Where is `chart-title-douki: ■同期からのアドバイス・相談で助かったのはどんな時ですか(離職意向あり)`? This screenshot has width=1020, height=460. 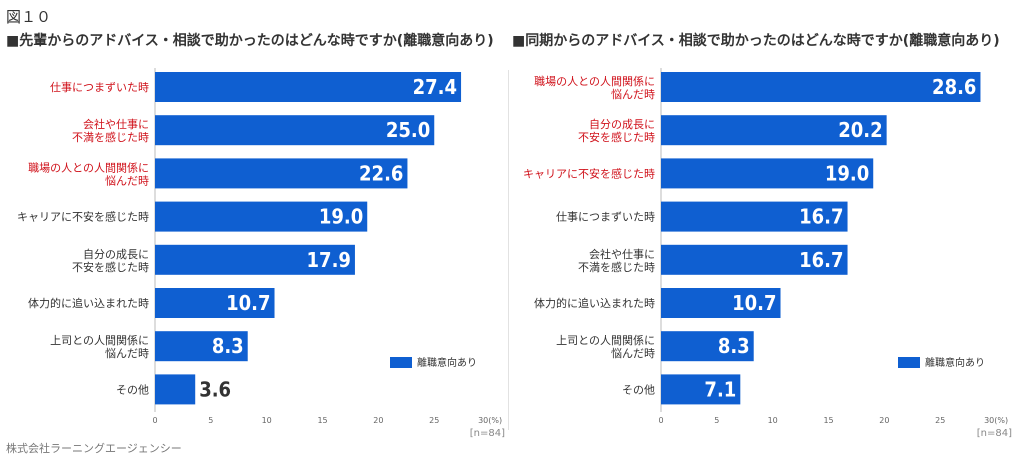
chart-title-douki: ■同期からのアドバイス・相談で助かったのはどんな時ですか(離職意向あり) is located at coordinates (756, 41).